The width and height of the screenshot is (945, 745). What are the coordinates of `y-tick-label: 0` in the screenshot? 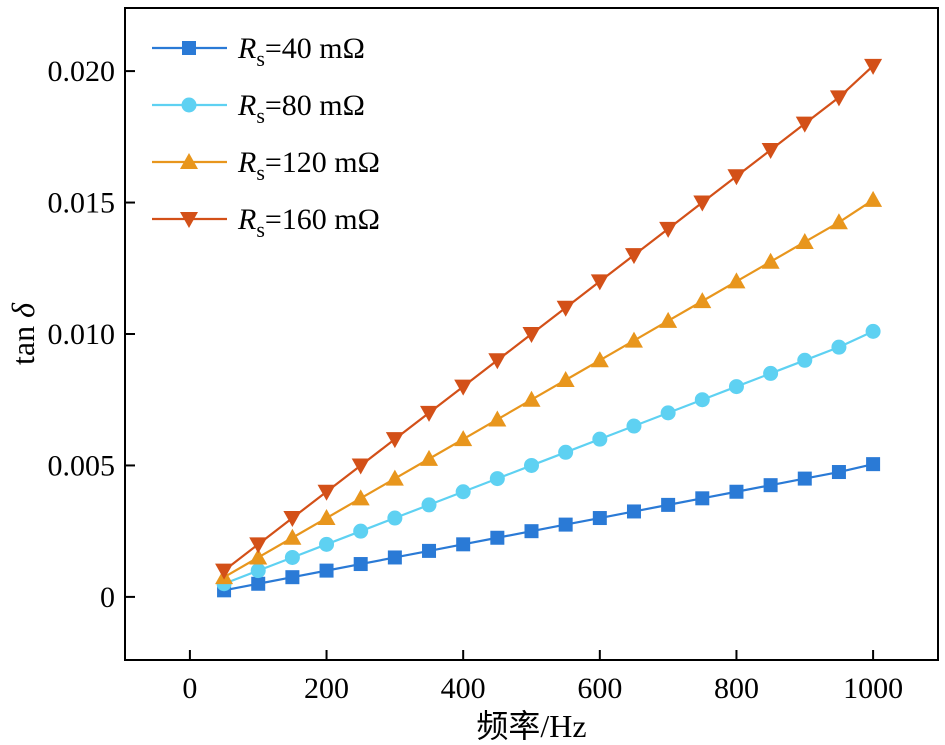 It's located at (107, 597).